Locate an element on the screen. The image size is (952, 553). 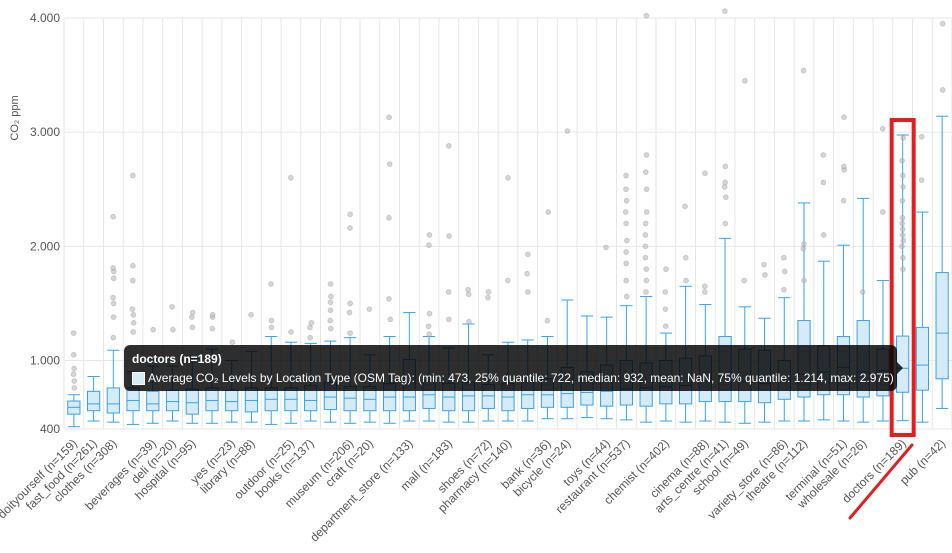
y-axis-label: CO₂ ppm is located at coordinates (15, 117).